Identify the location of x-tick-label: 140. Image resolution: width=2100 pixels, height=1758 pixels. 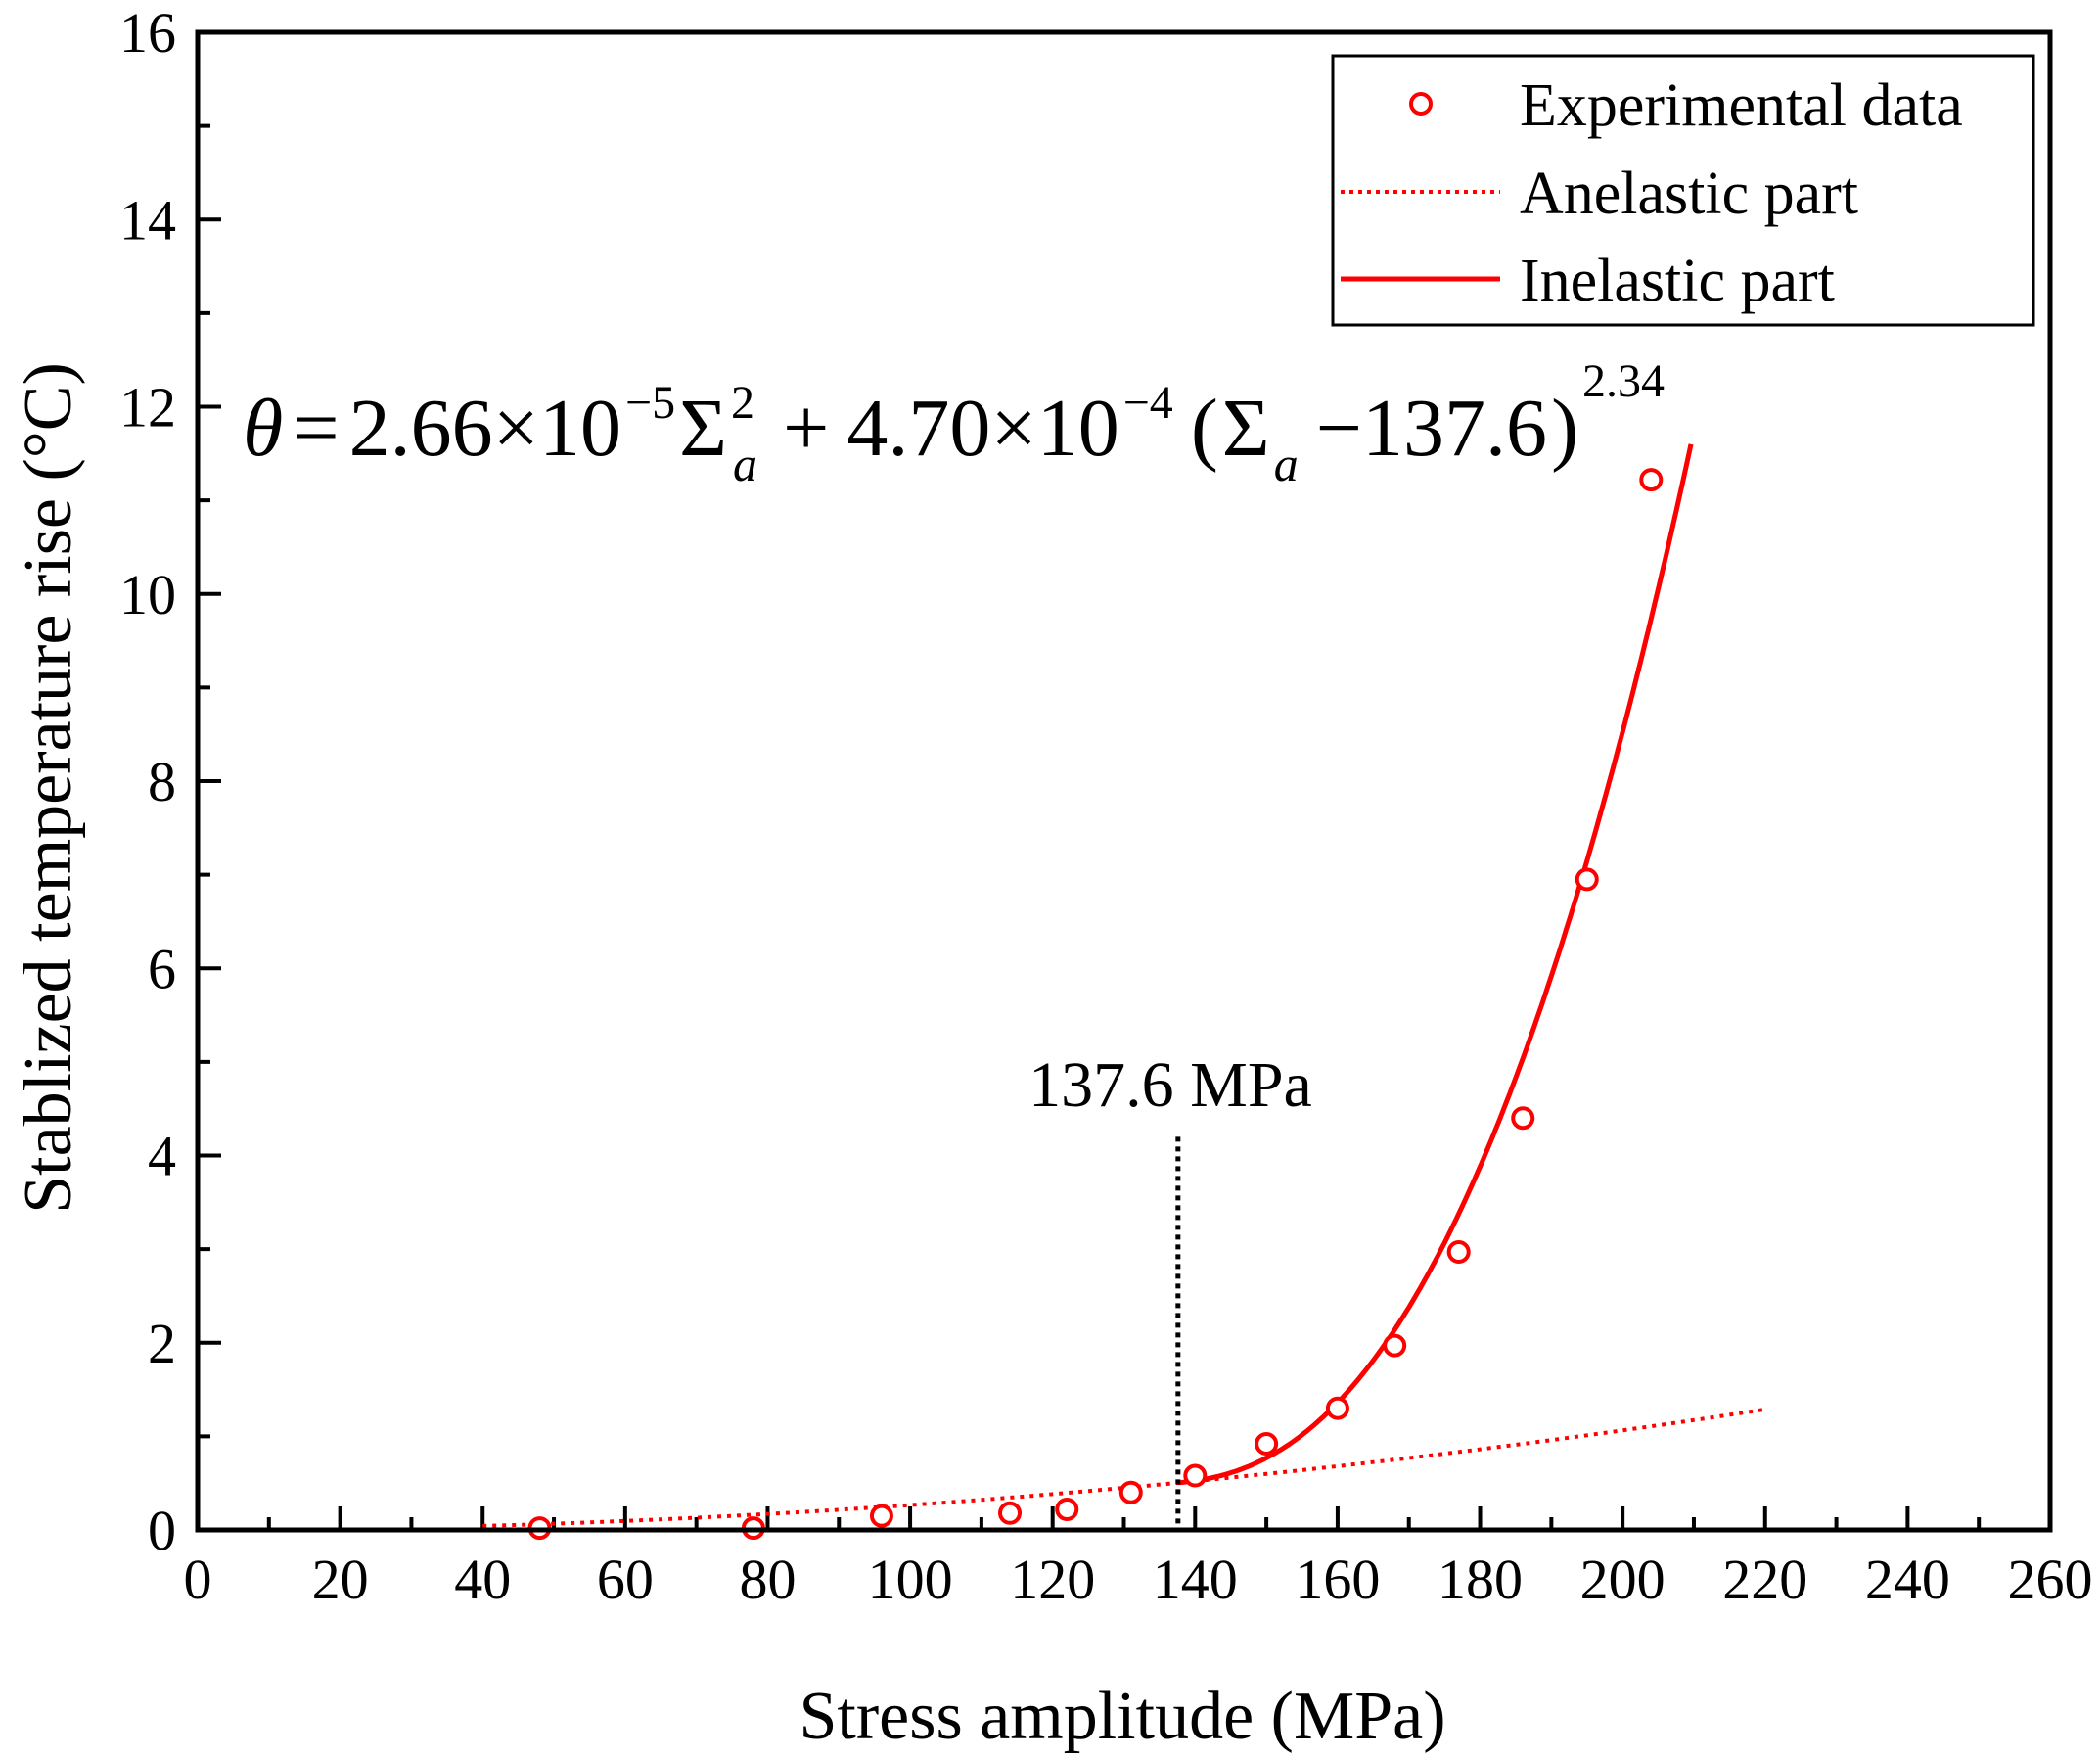
(1195, 1579).